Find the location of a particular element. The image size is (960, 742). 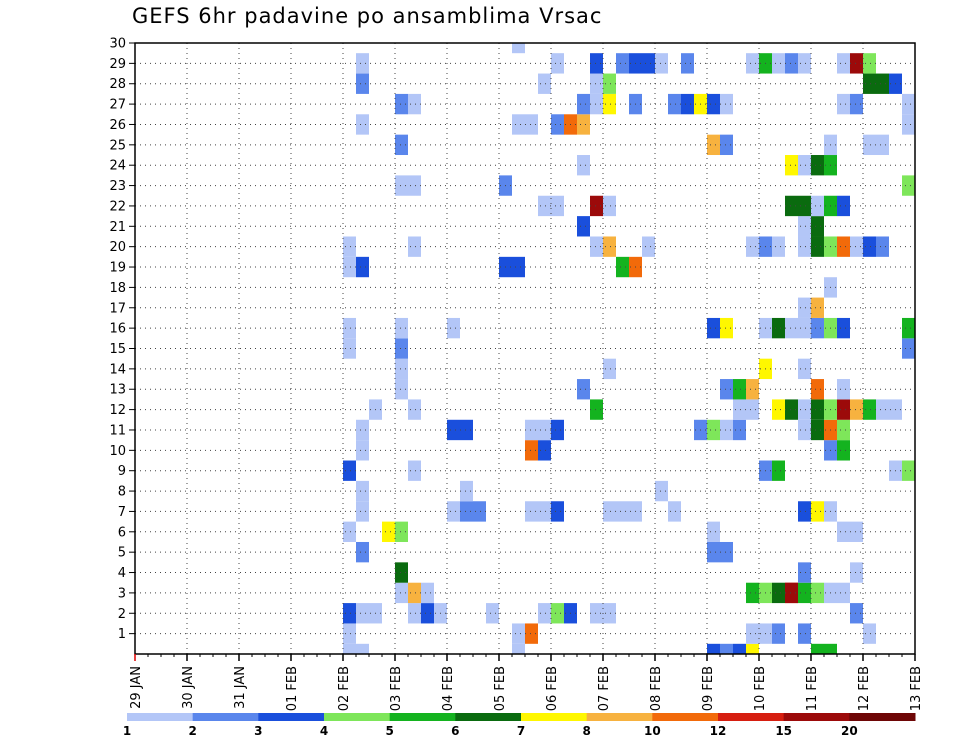

colorbar-label: 10 is located at coordinates (652, 731).